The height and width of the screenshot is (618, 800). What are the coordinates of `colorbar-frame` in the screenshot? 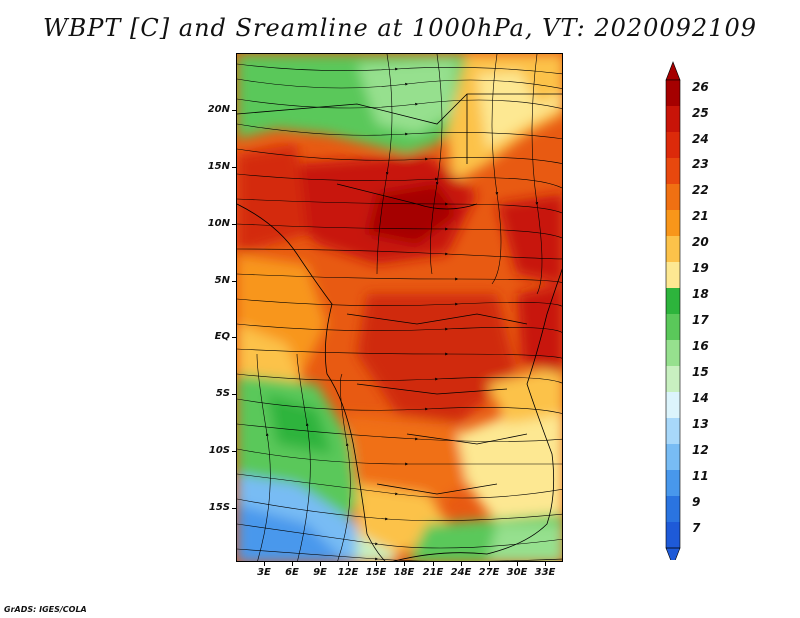 It's located at (673, 314).